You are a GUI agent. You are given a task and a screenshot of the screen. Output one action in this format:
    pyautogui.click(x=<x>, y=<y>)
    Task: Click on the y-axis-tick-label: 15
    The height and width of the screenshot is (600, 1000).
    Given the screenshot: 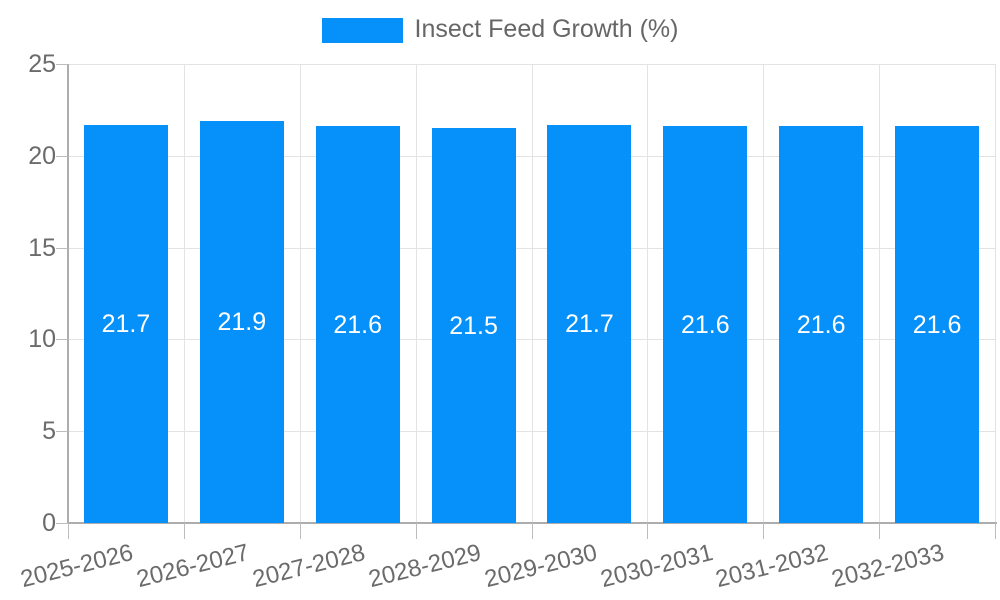 What is the action you would take?
    pyautogui.click(x=42, y=247)
    